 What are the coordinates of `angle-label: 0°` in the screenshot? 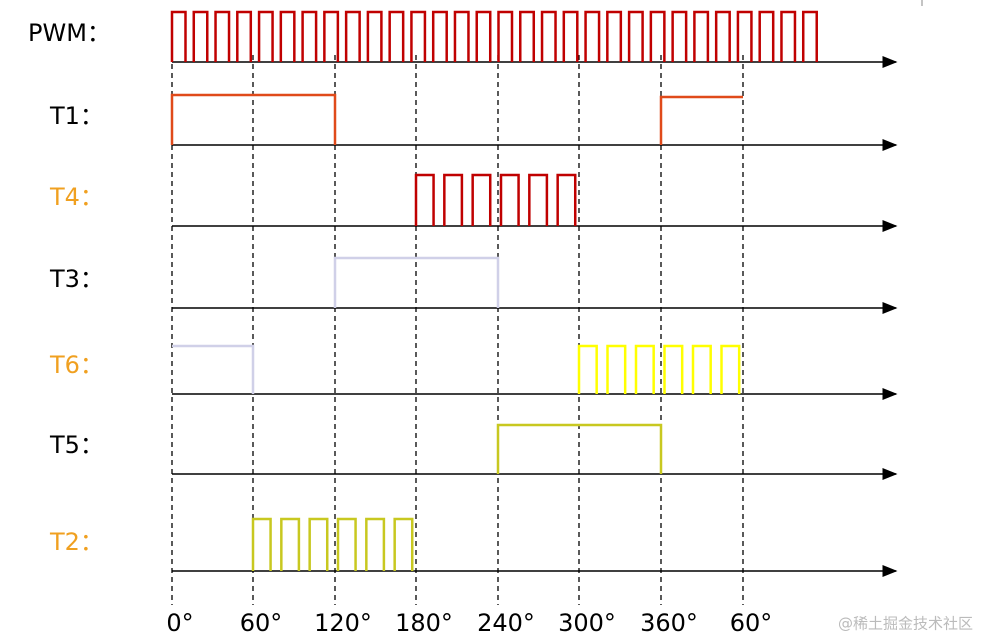 It's located at (179, 623).